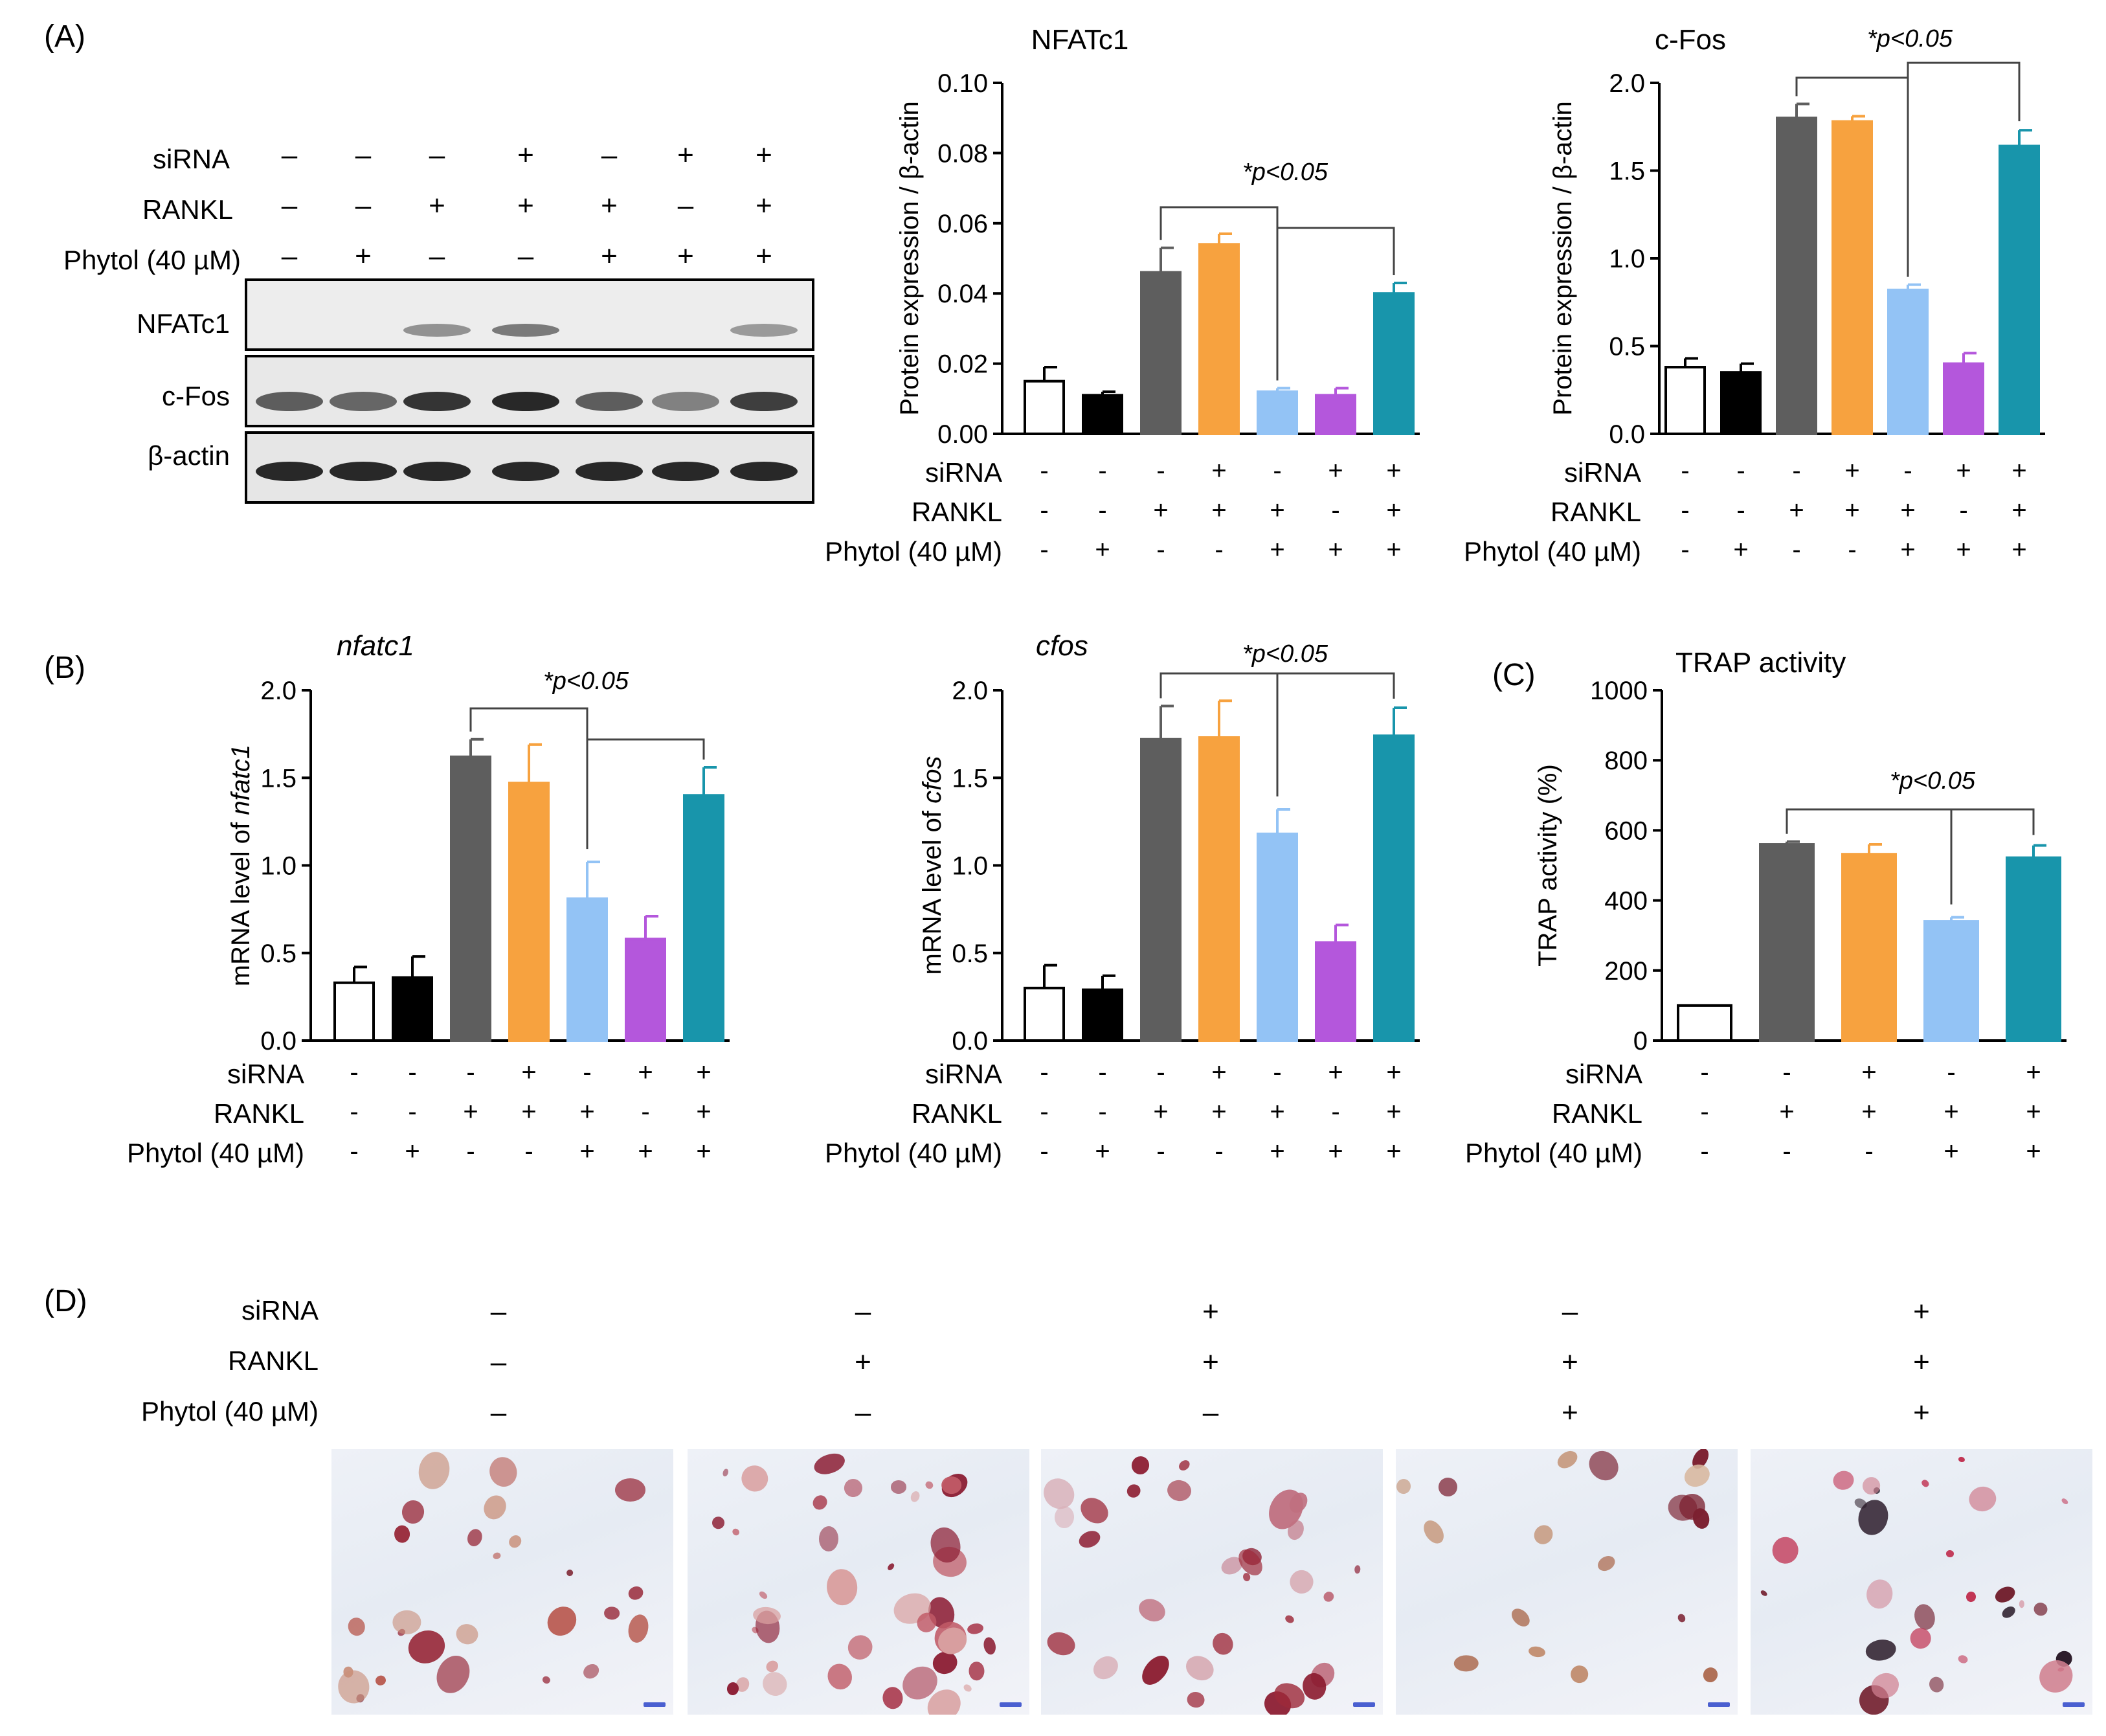 The image size is (2106, 1736). What do you see at coordinates (259, 1113) in the screenshot?
I see `condition-label-rankl: RANKL` at bounding box center [259, 1113].